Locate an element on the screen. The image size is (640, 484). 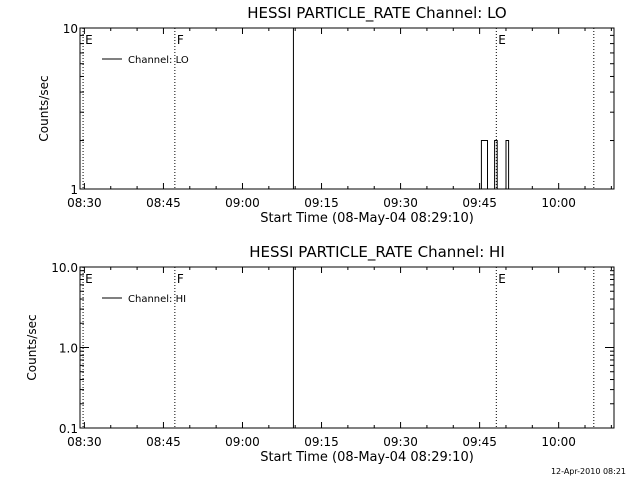
chart-title: HESSI PARTICLE_RATE Channel: HI is located at coordinates (377, 252).